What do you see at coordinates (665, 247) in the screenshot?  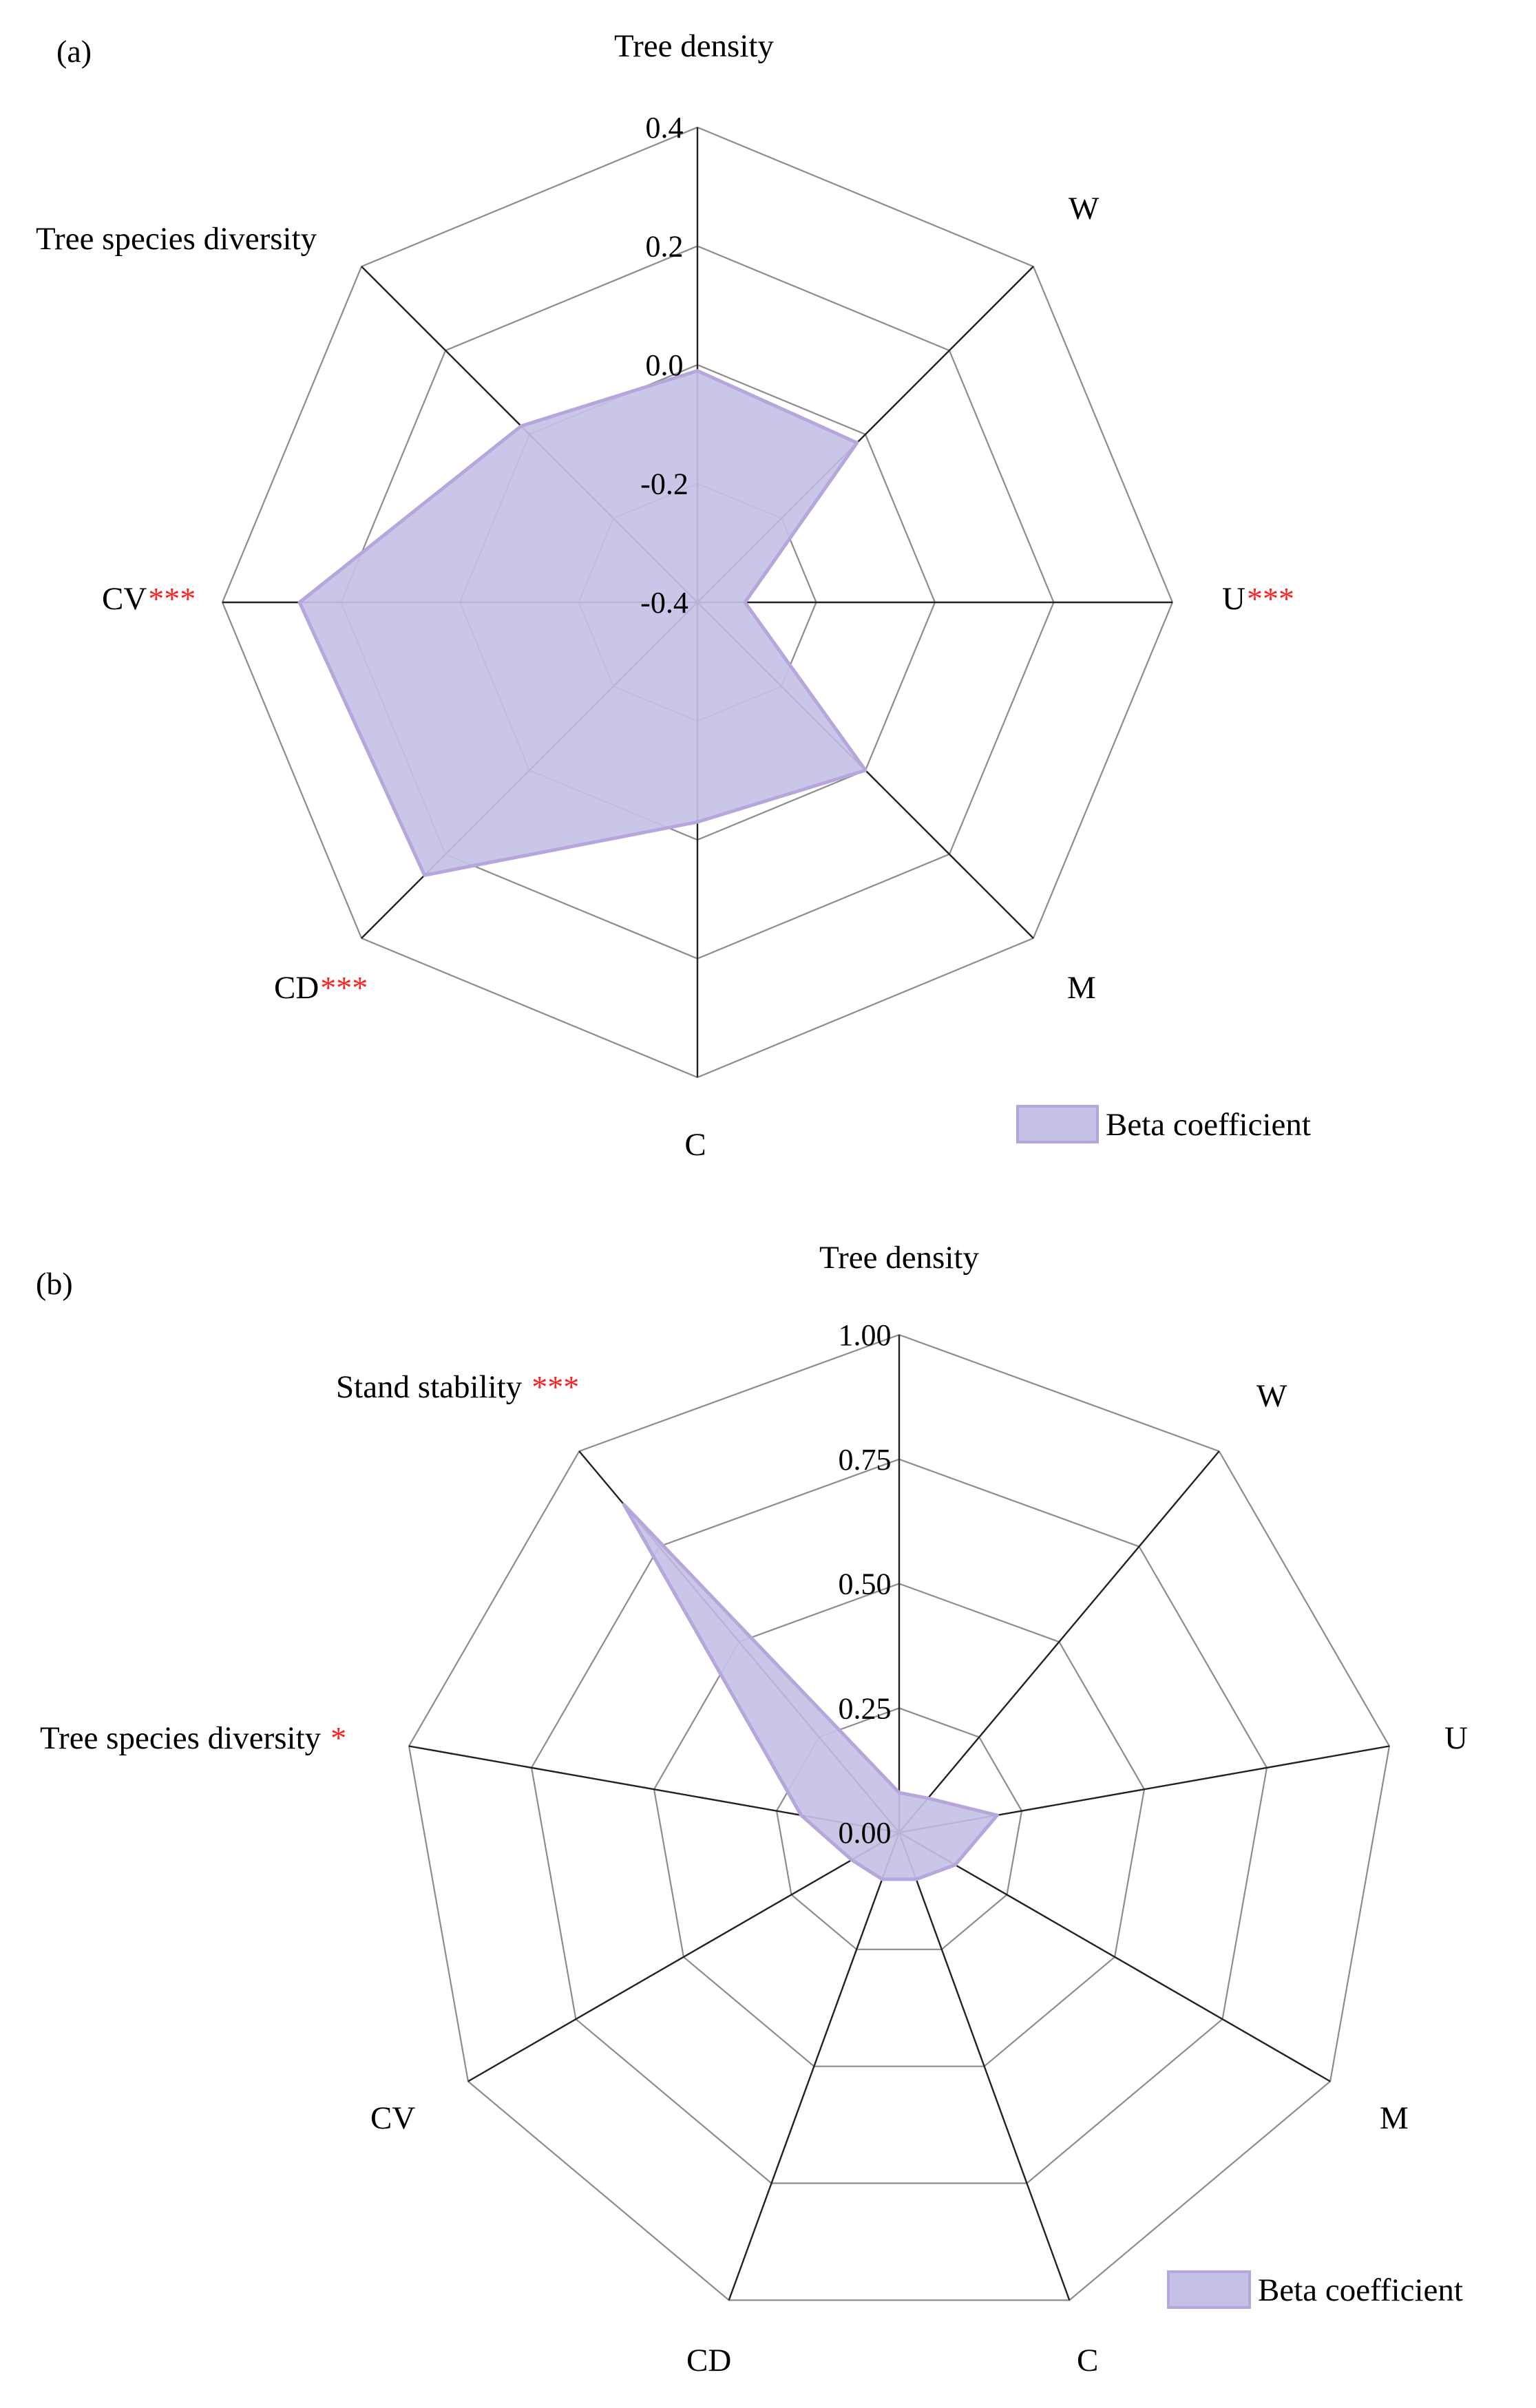 I see `tick-label: 0.2` at bounding box center [665, 247].